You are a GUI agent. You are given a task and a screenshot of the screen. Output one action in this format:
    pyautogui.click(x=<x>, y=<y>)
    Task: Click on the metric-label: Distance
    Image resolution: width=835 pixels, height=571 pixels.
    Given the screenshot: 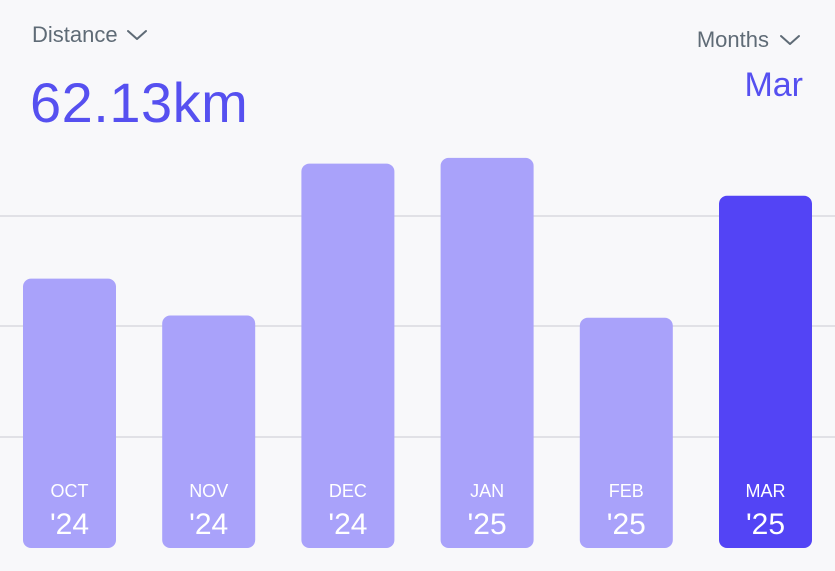 What is the action you would take?
    pyautogui.click(x=75, y=34)
    